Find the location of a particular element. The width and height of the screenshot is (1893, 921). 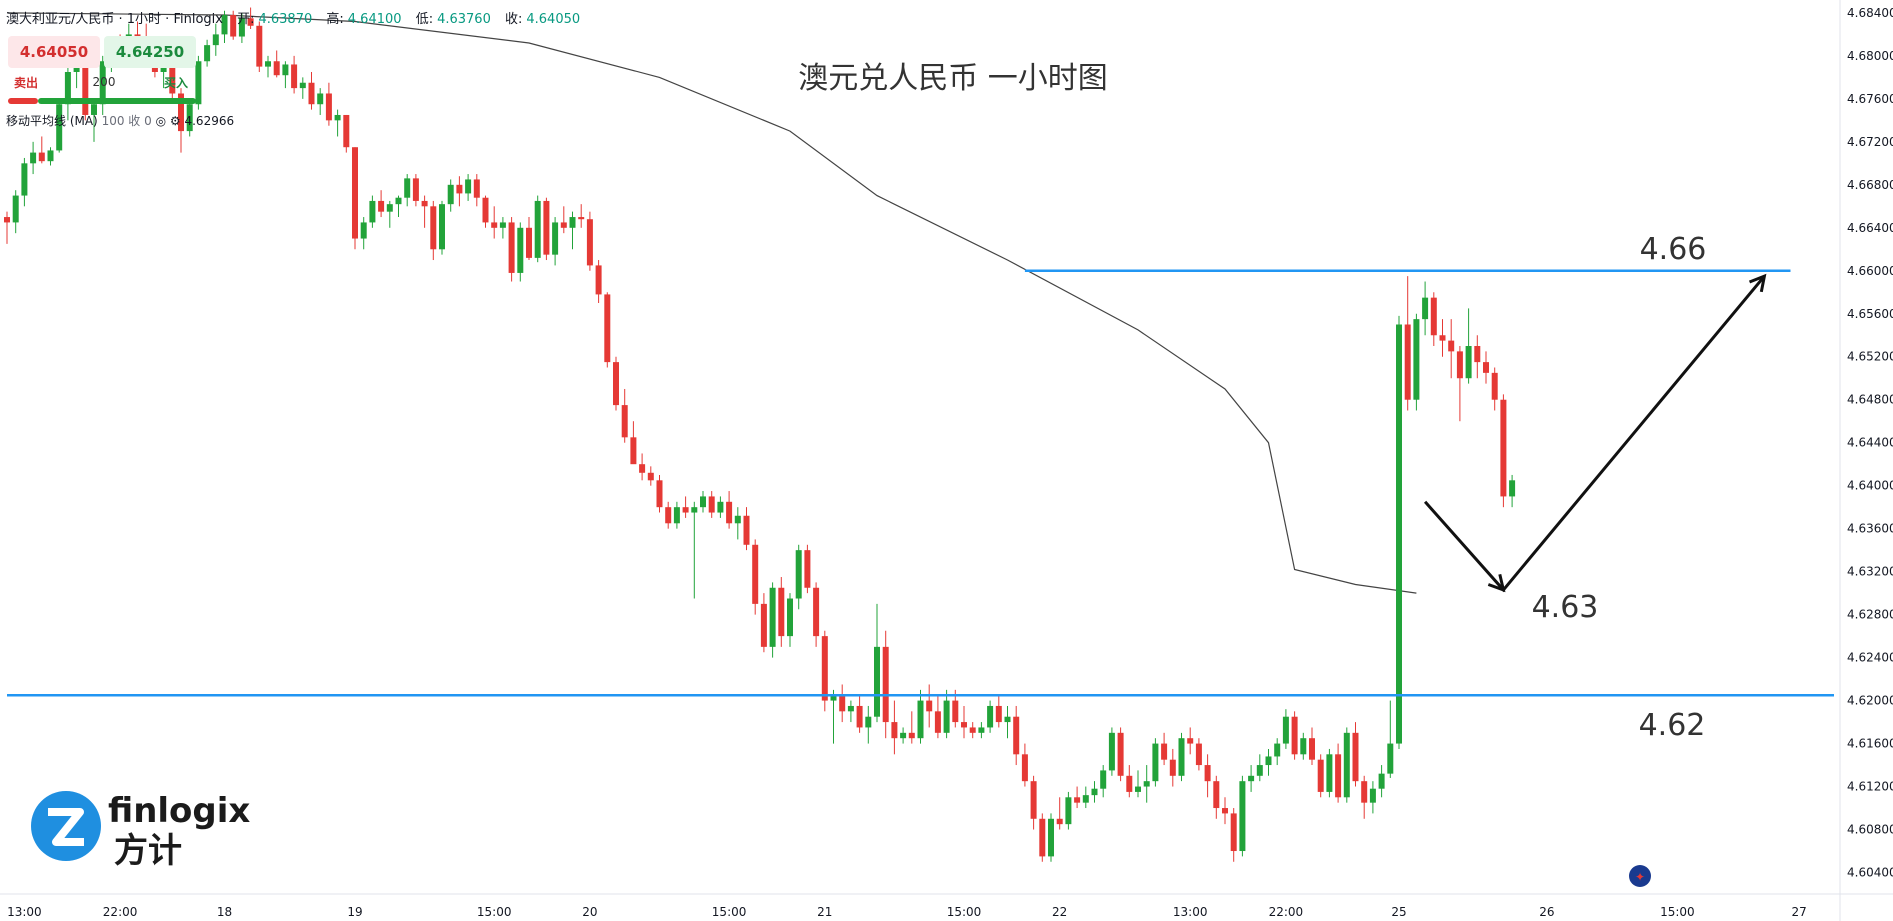

y-tick-label: 4.66400 is located at coordinates (1870, 228).